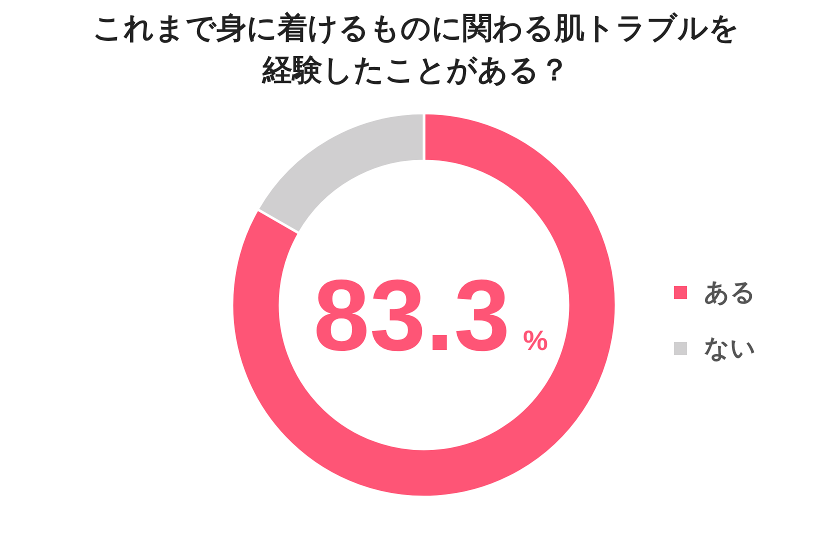 The image size is (832, 550). I want to click on legend-label: ない, so click(730, 348).